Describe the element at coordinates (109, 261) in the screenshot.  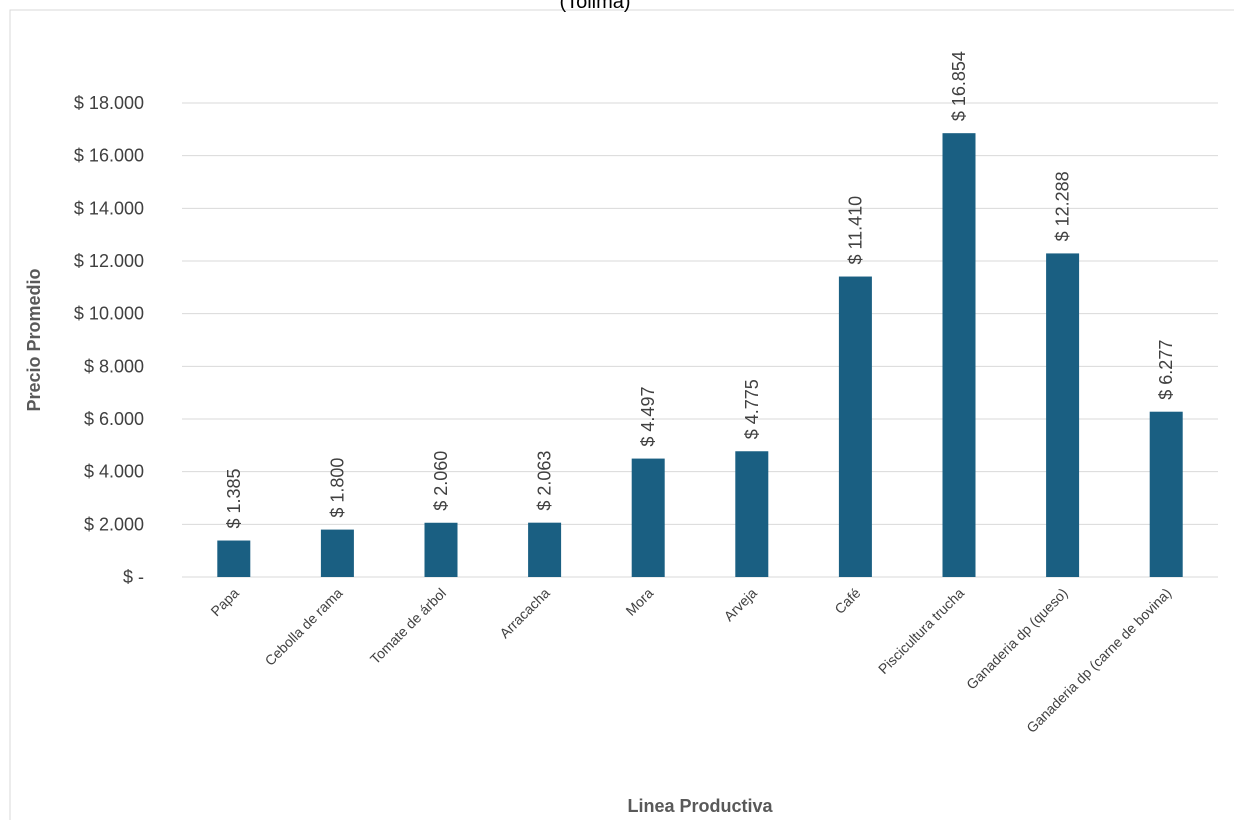
I see `y-tick-label: $ 12.000` at that location.